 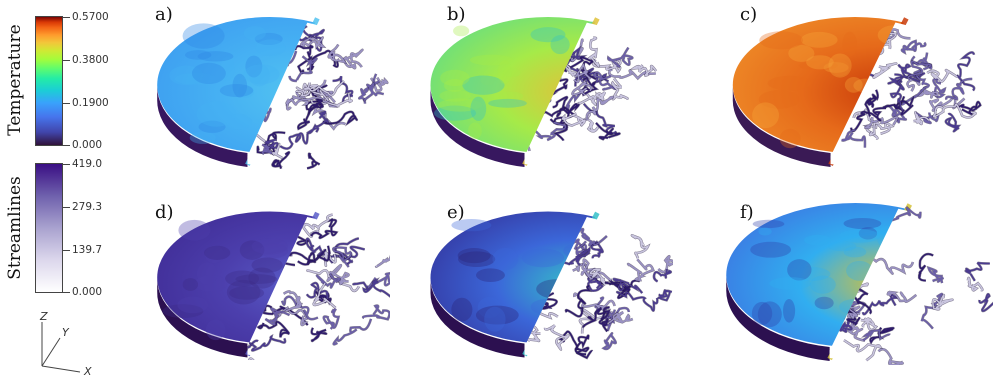 What do you see at coordinates (66, 332) in the screenshot?
I see `y-axis-label: Y` at bounding box center [66, 332].